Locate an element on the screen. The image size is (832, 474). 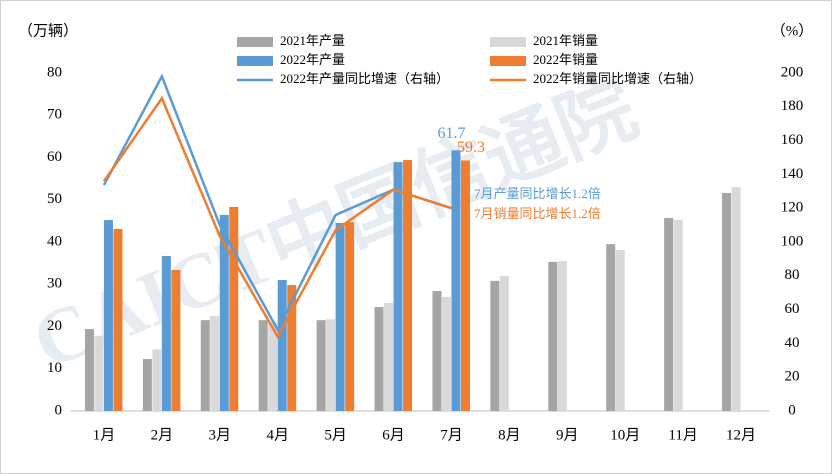
y-tick-label: 0 is located at coordinates (59, 410).